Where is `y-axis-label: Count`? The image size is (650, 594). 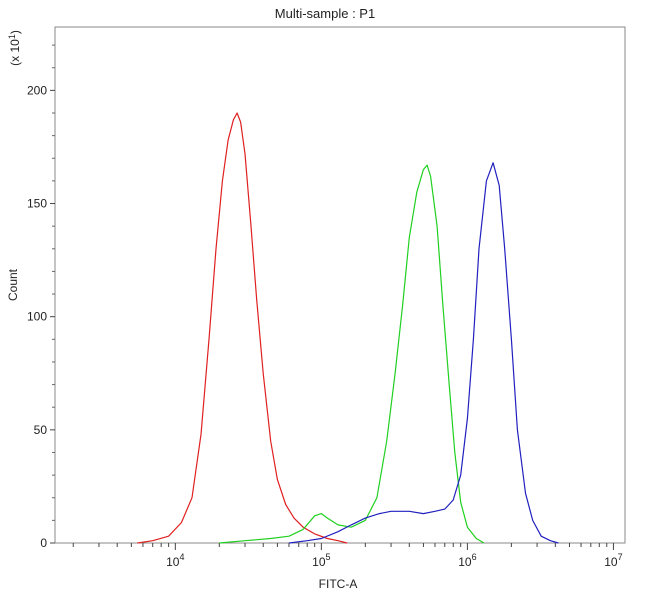 y-axis-label: Count is located at coordinates (13, 284).